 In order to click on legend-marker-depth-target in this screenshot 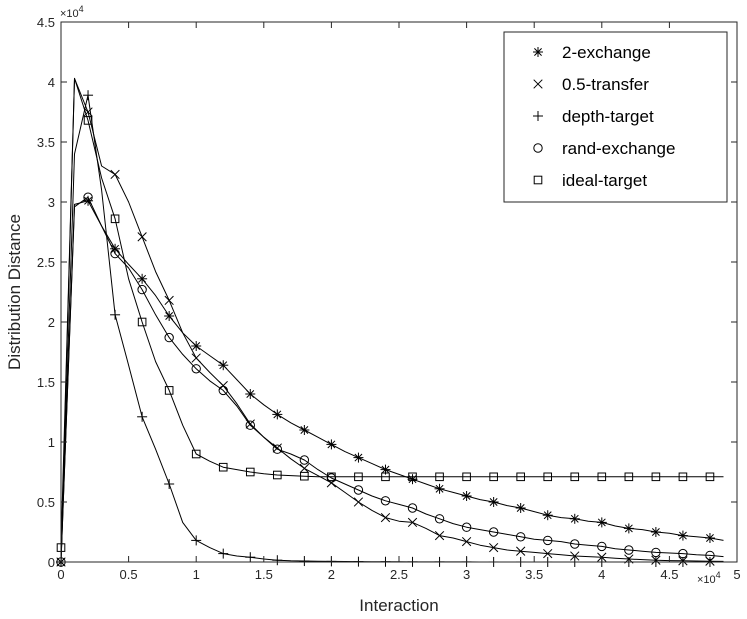, I will do `click(538, 116)`.